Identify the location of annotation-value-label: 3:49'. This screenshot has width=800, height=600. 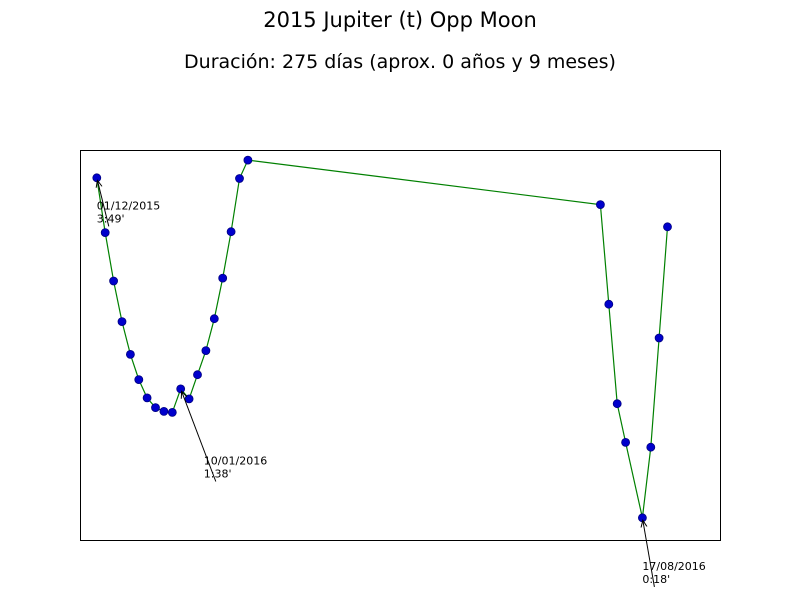
(111, 218).